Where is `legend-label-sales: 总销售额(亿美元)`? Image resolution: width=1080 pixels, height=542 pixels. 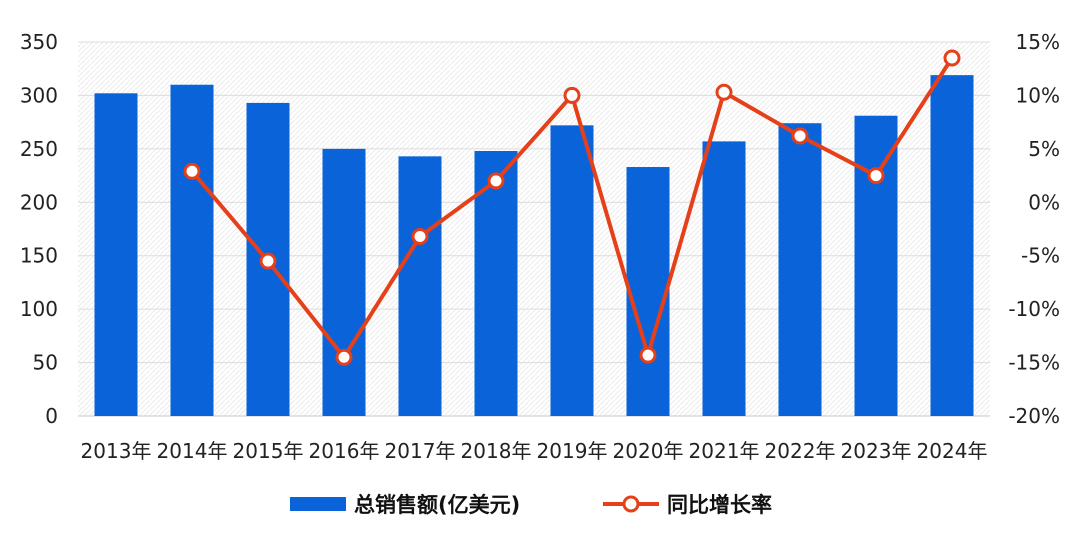
legend-label-sales: 总销售额(亿美元) is located at coordinates (437, 505).